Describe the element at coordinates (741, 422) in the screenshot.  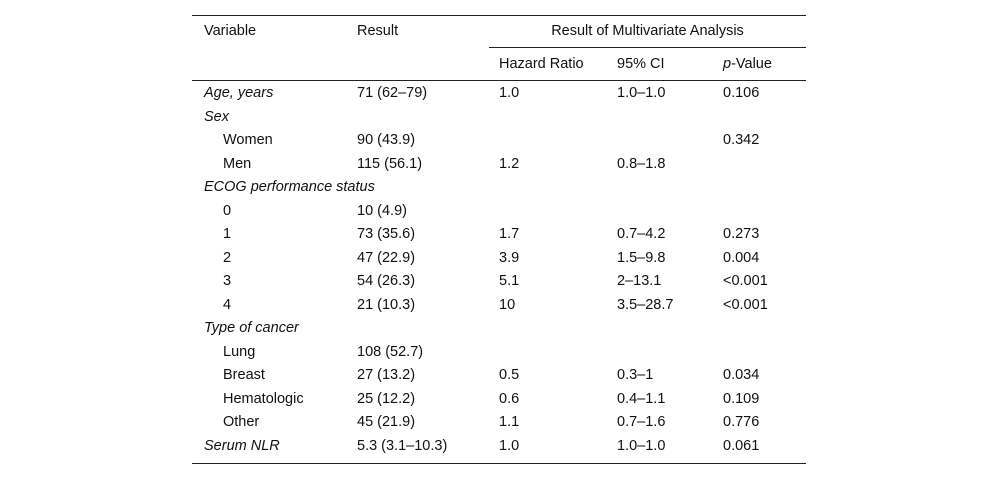
I see `p-value-cell: 0.776` at that location.